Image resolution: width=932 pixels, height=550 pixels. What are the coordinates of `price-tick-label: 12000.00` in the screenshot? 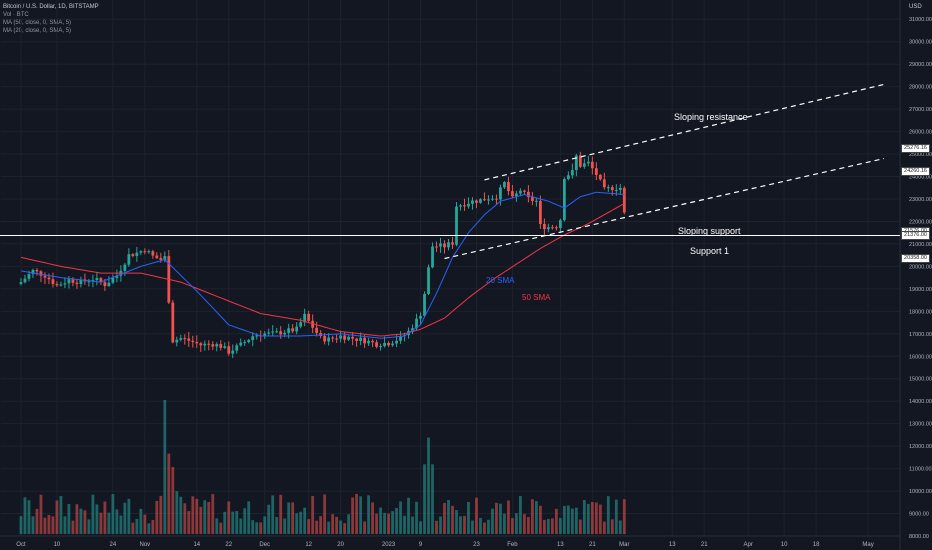 It's located at (920, 447).